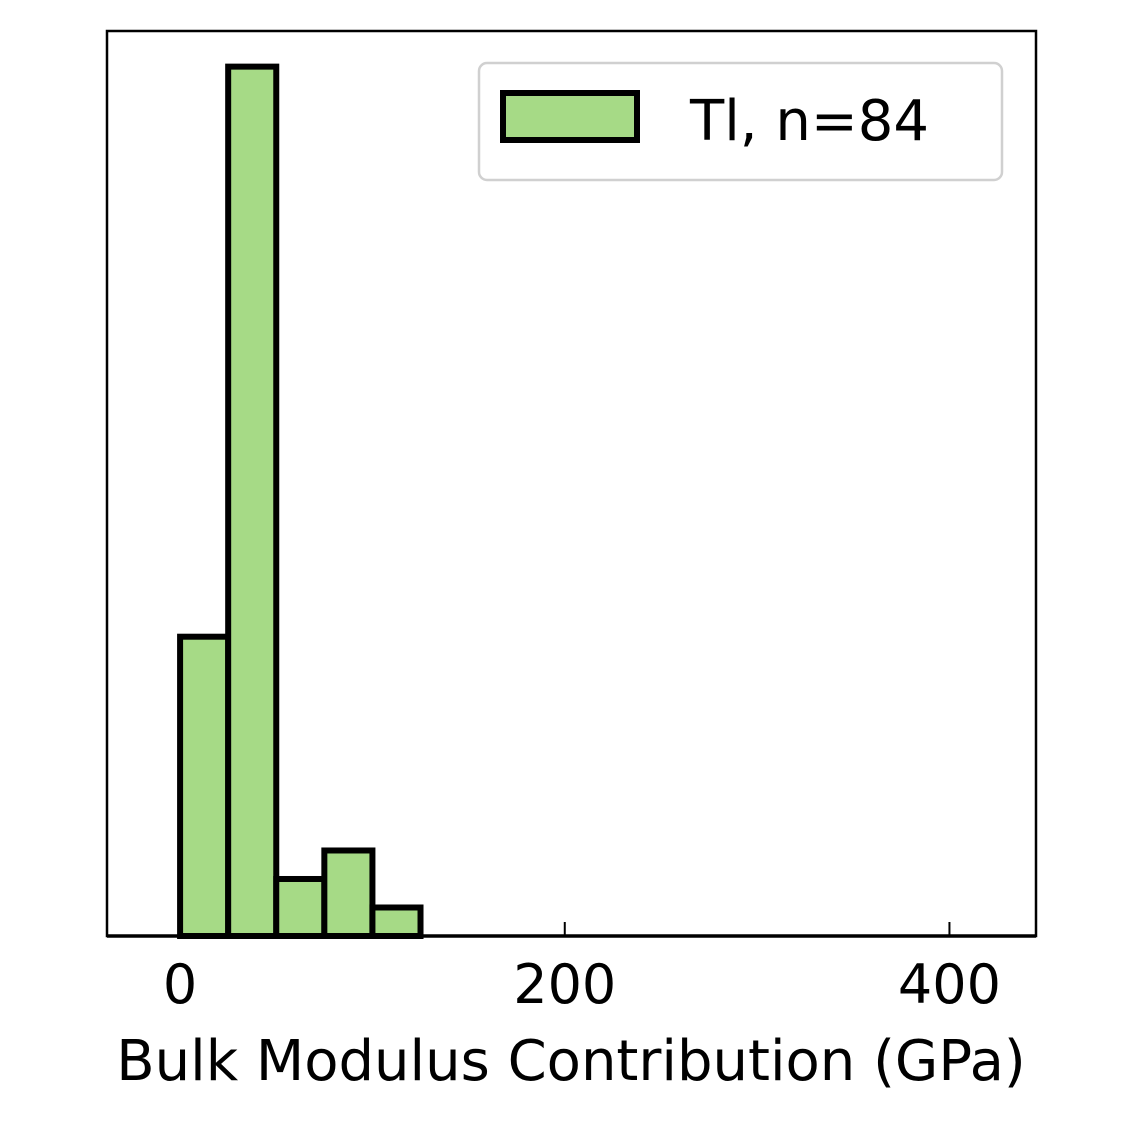 This screenshot has width=1141, height=1125. I want to click on x-tick-label: 400, so click(949, 984).